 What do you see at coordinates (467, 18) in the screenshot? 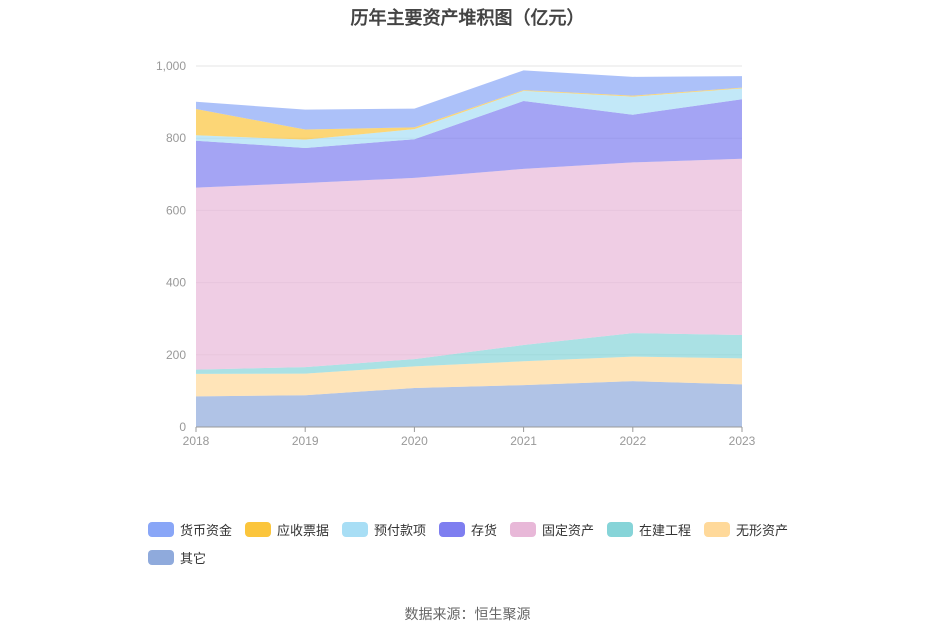
I see `chart-title: 历年主要资产堆积图（亿元）` at bounding box center [467, 18].